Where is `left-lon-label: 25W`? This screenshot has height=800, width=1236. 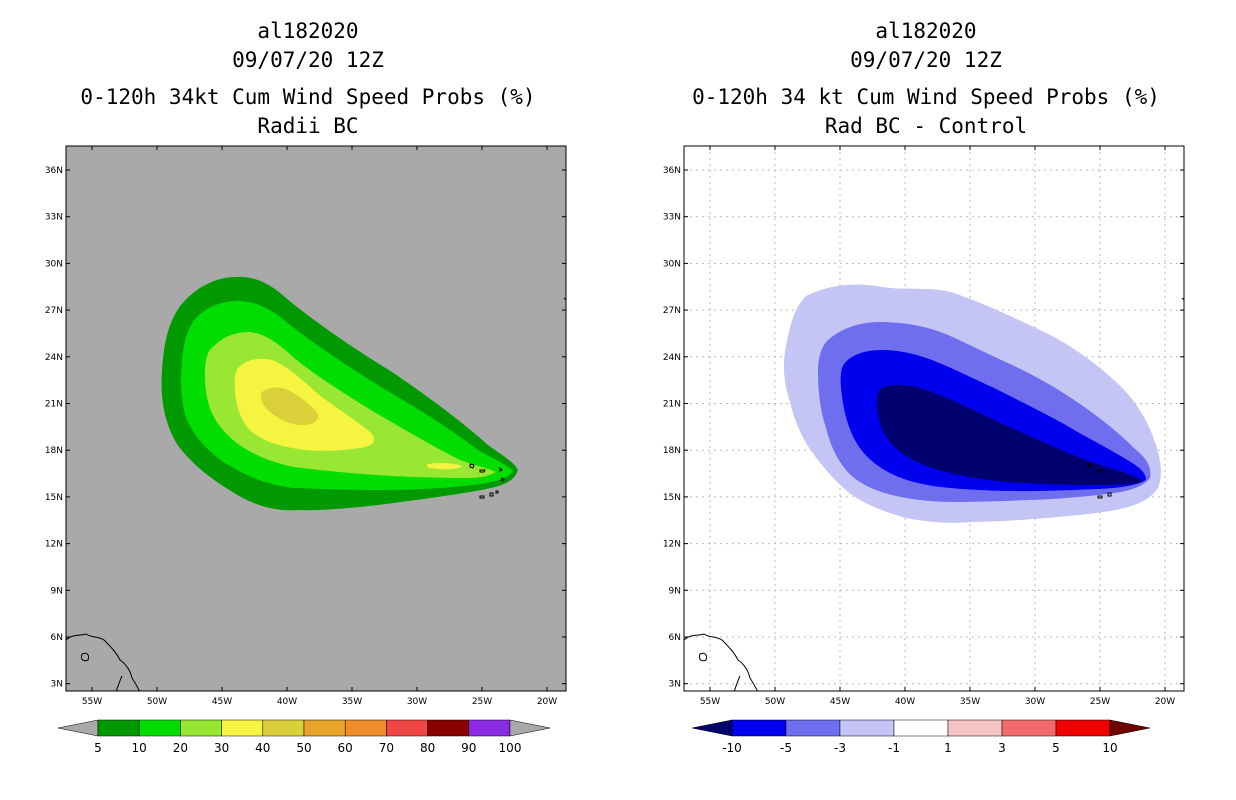
left-lon-label: 25W is located at coordinates (482, 702).